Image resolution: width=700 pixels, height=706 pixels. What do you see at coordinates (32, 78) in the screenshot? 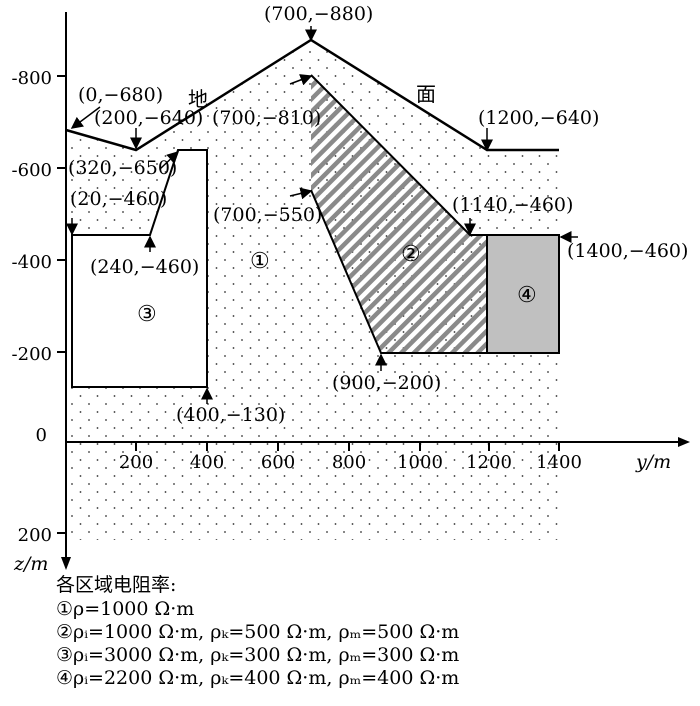
I see `z-tick-label: -800` at bounding box center [32, 78].